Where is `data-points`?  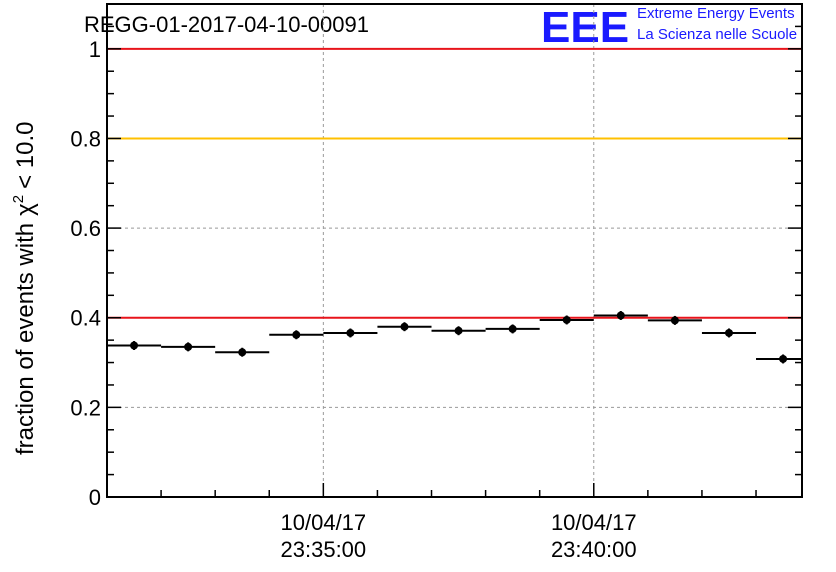
data-points is located at coordinates (454, 337).